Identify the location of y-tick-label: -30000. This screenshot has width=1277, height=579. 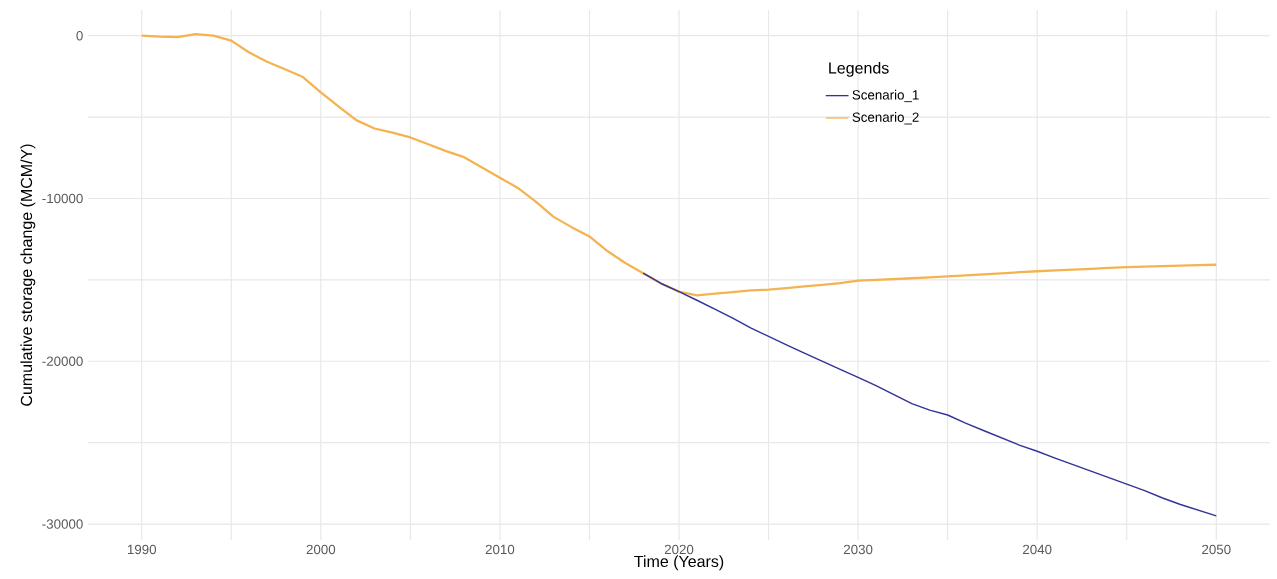
(62, 524).